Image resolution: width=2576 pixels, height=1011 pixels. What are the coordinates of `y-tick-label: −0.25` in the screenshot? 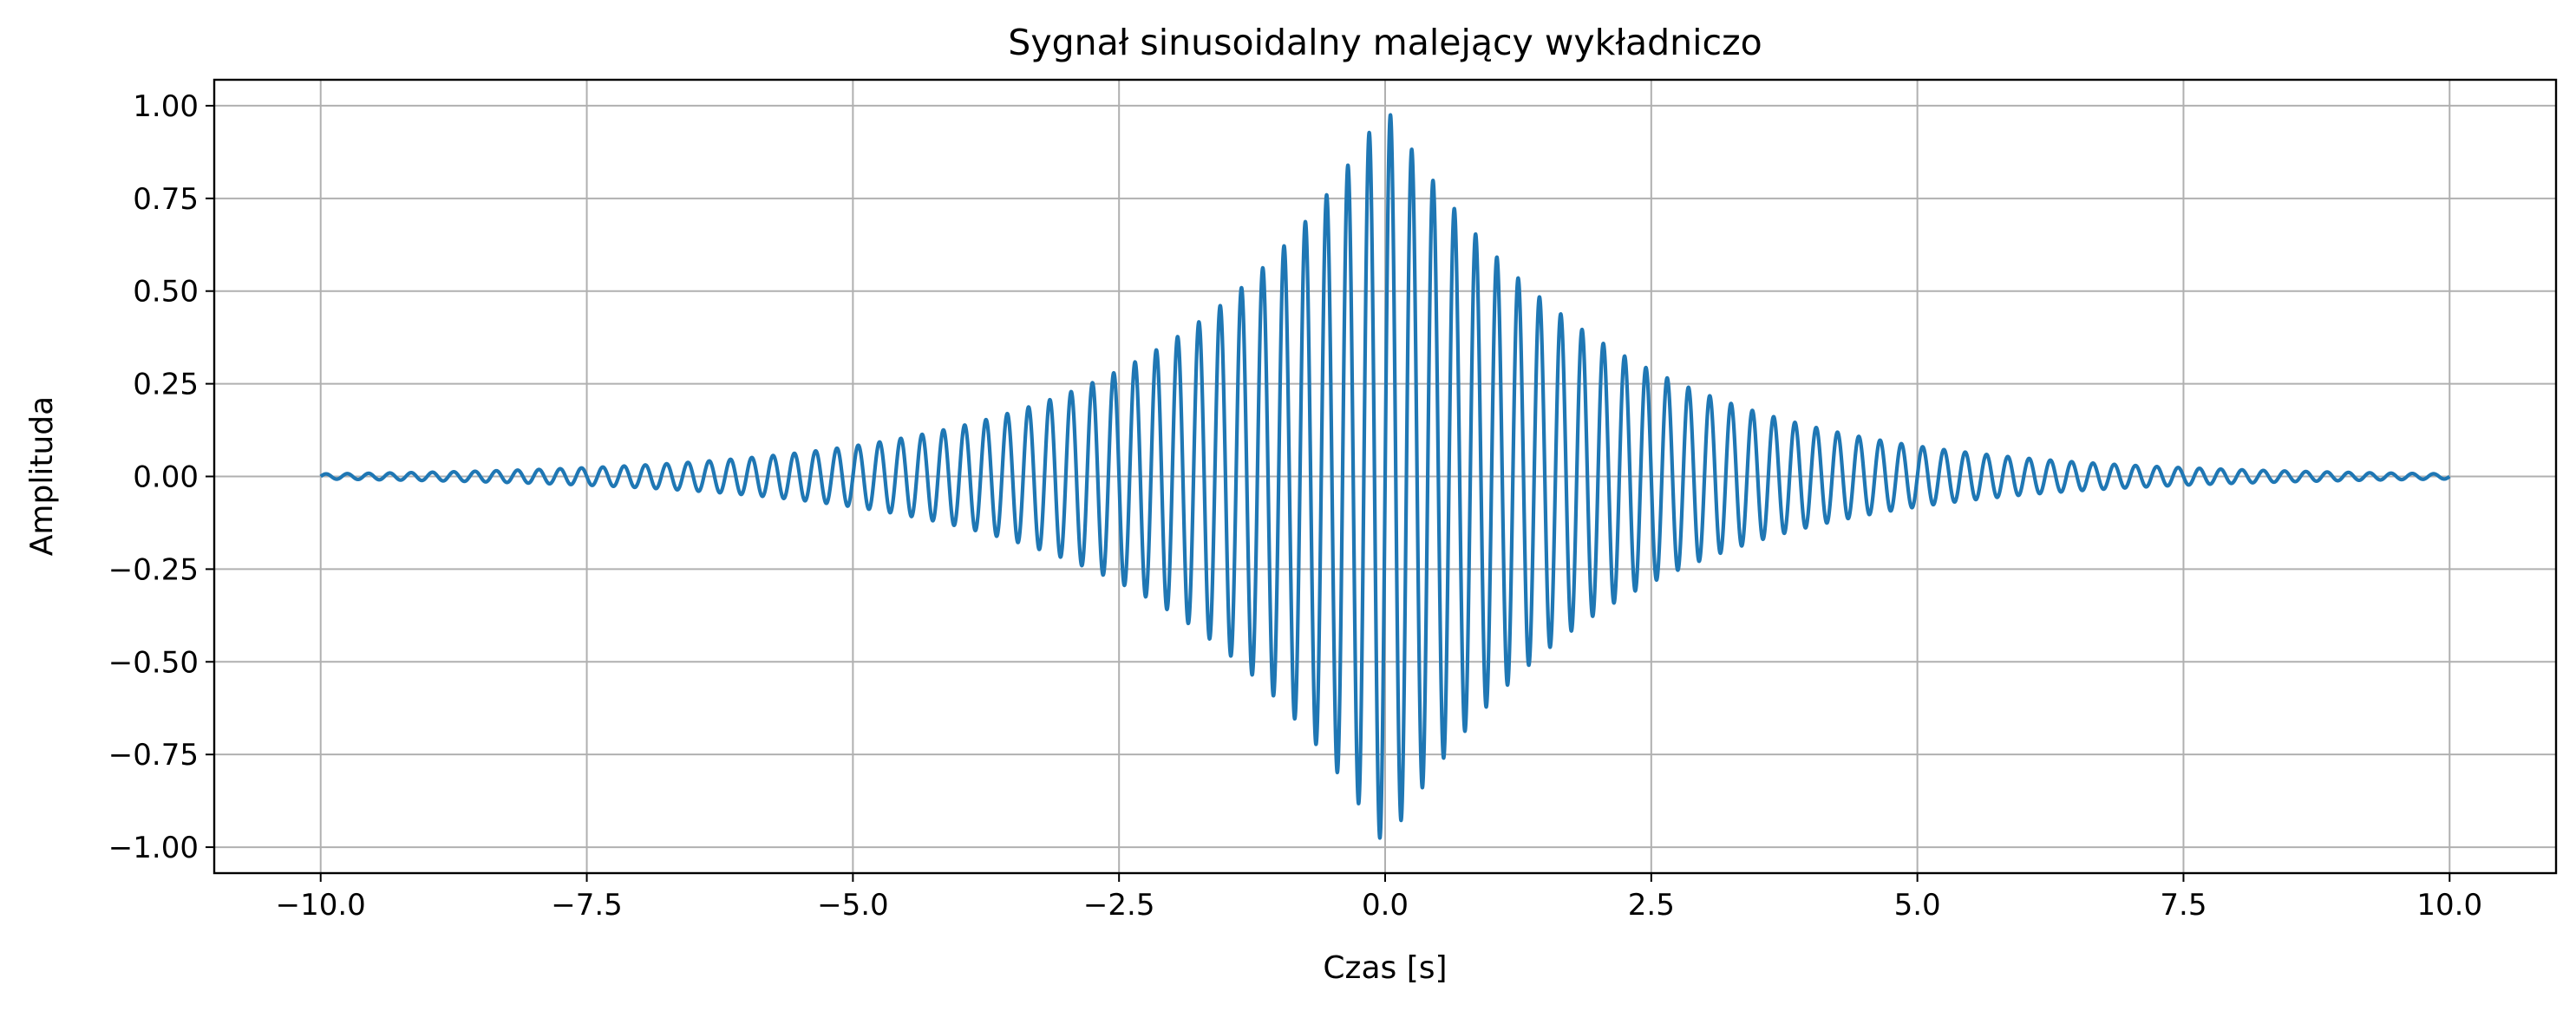 It's located at (153, 569).